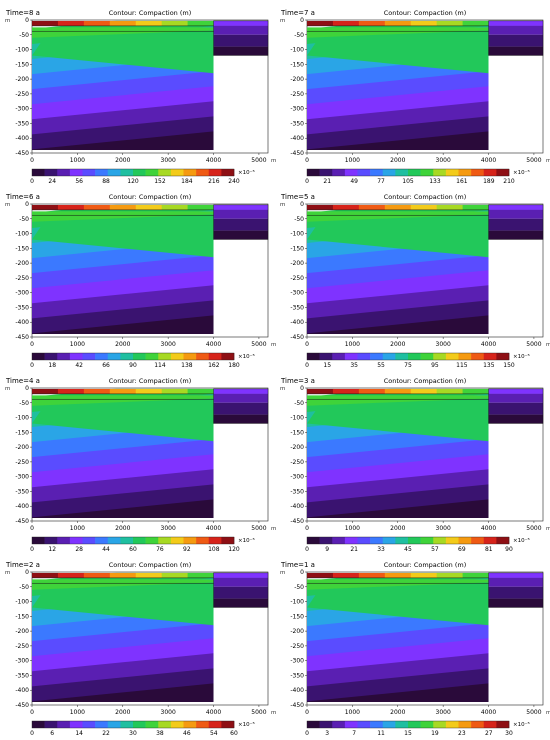 This screenshot has width=550, height=740. Describe the element at coordinates (297, 477) in the screenshot. I see `y-tick-label: -300` at that location.